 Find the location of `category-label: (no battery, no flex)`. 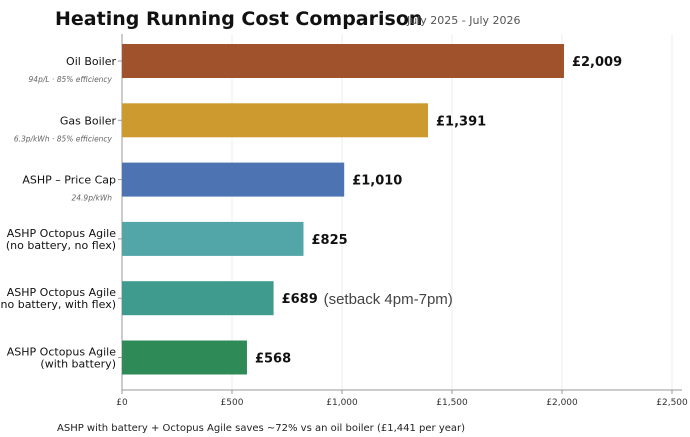

category-label: (no battery, no flex) is located at coordinates (61, 245).